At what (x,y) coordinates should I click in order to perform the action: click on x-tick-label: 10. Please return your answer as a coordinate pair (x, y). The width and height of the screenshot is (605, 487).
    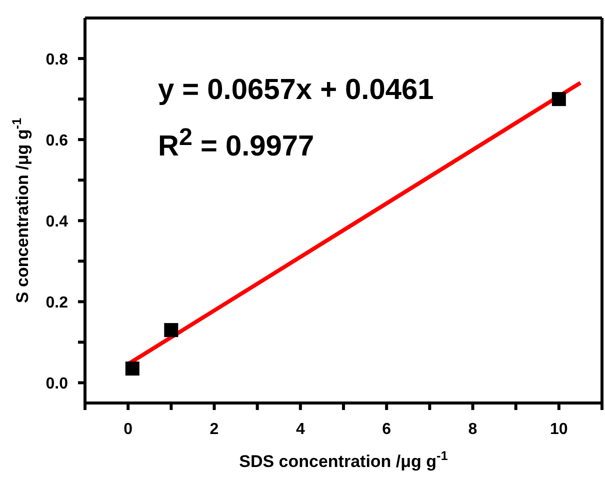
    Looking at the image, I should click on (559, 429).